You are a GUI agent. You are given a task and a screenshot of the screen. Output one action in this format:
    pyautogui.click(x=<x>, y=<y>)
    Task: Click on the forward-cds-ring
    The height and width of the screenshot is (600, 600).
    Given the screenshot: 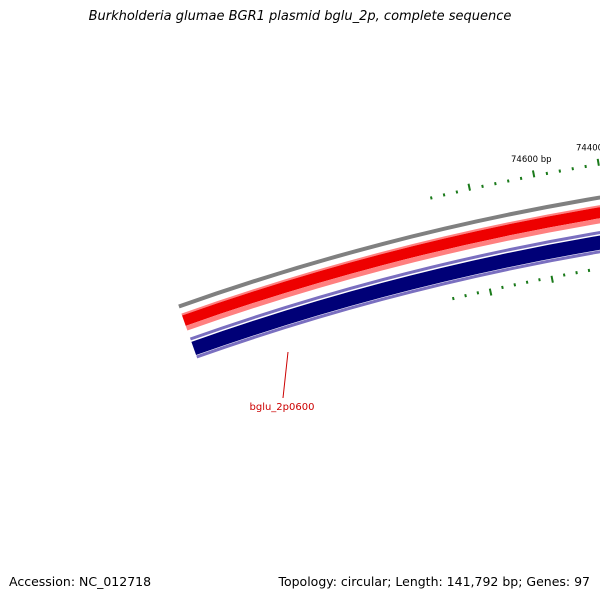 What is the action you would take?
    pyautogui.click(x=391, y=266)
    